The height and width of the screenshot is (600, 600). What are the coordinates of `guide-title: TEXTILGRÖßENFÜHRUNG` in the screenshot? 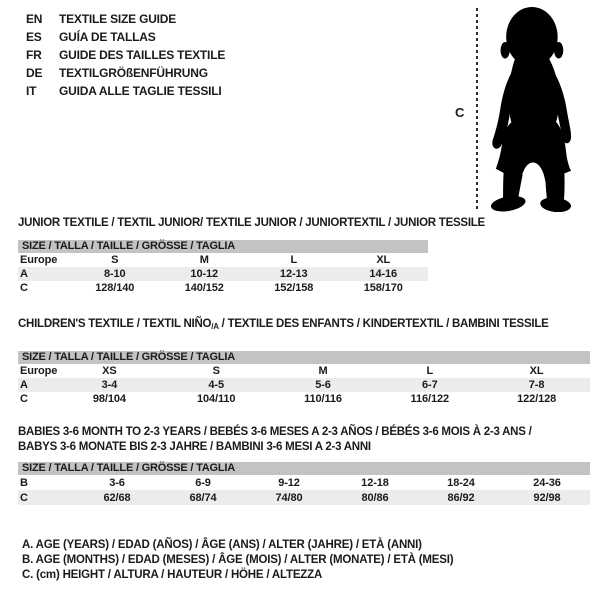 It's located at (133, 73).